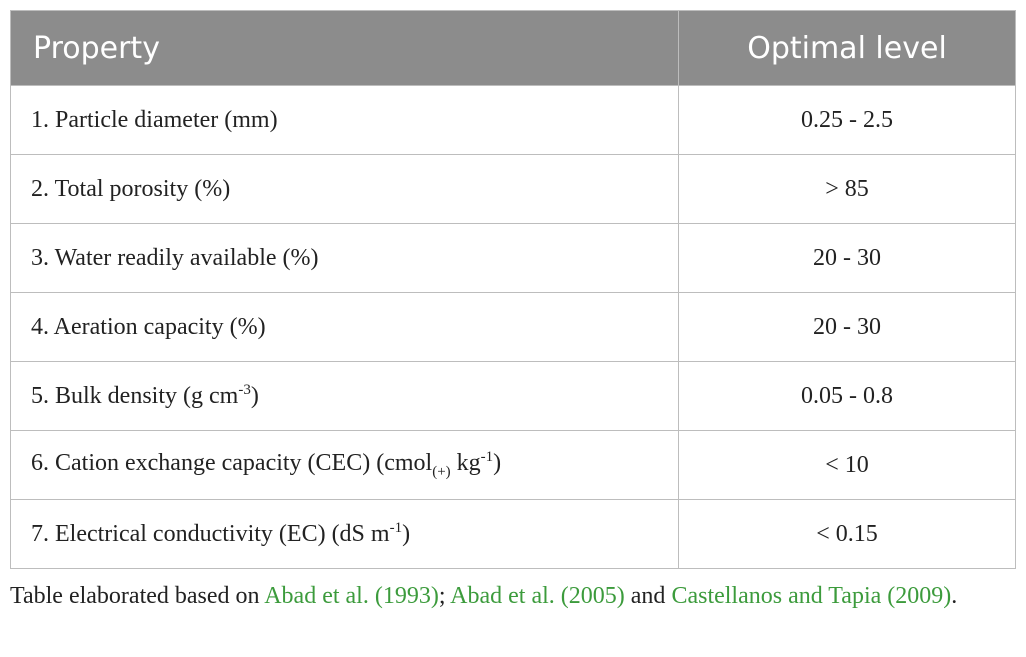  I want to click on row: 4. Aeration capacity (%) 20 - 30, so click(513, 327).